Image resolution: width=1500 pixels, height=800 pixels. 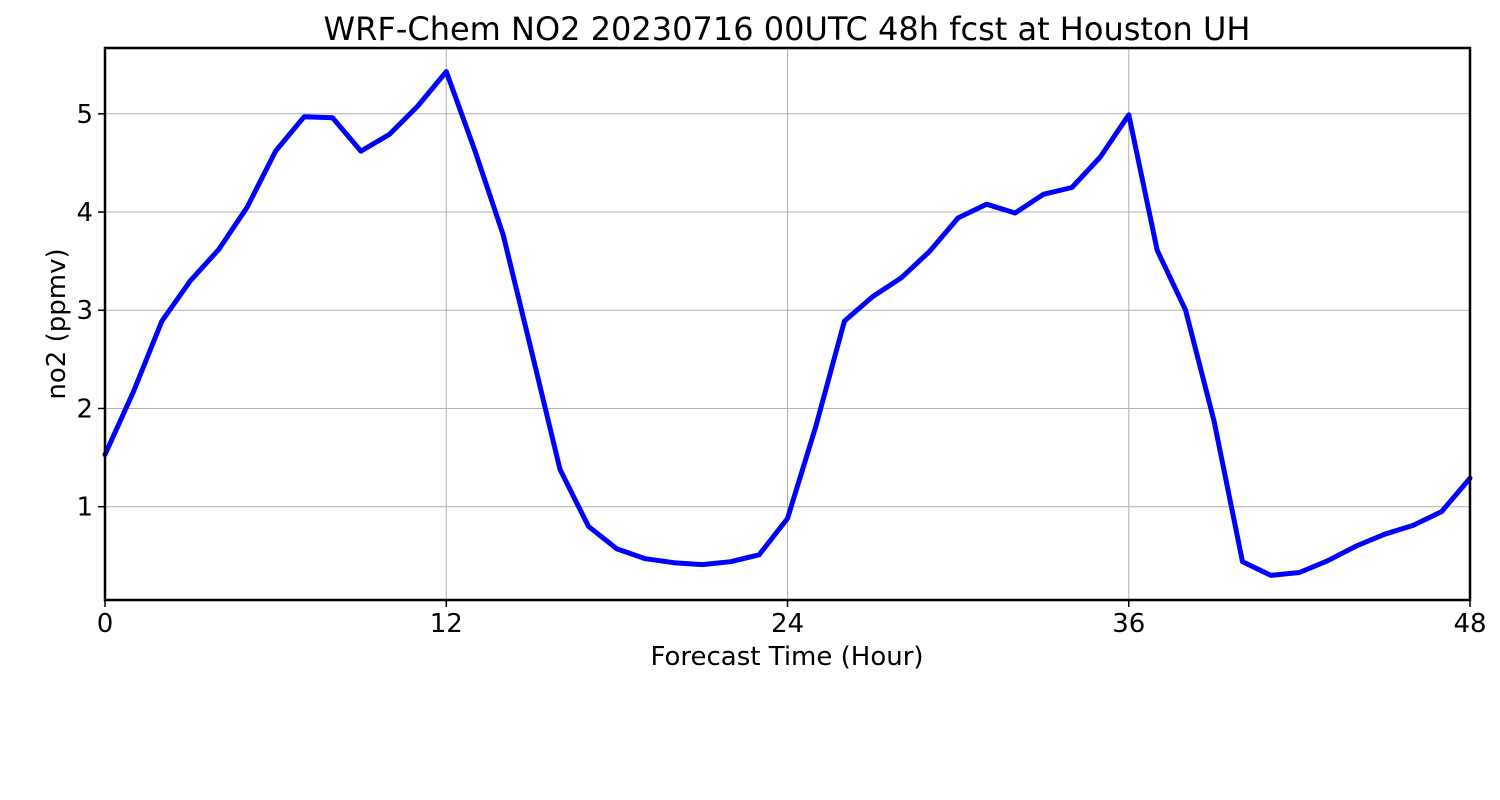 What do you see at coordinates (84, 508) in the screenshot?
I see `y-tick-label: 1` at bounding box center [84, 508].